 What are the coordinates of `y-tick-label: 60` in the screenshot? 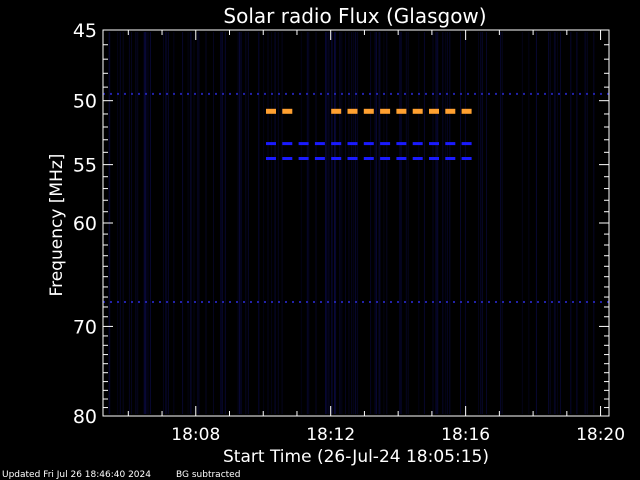 It's located at (85, 224).